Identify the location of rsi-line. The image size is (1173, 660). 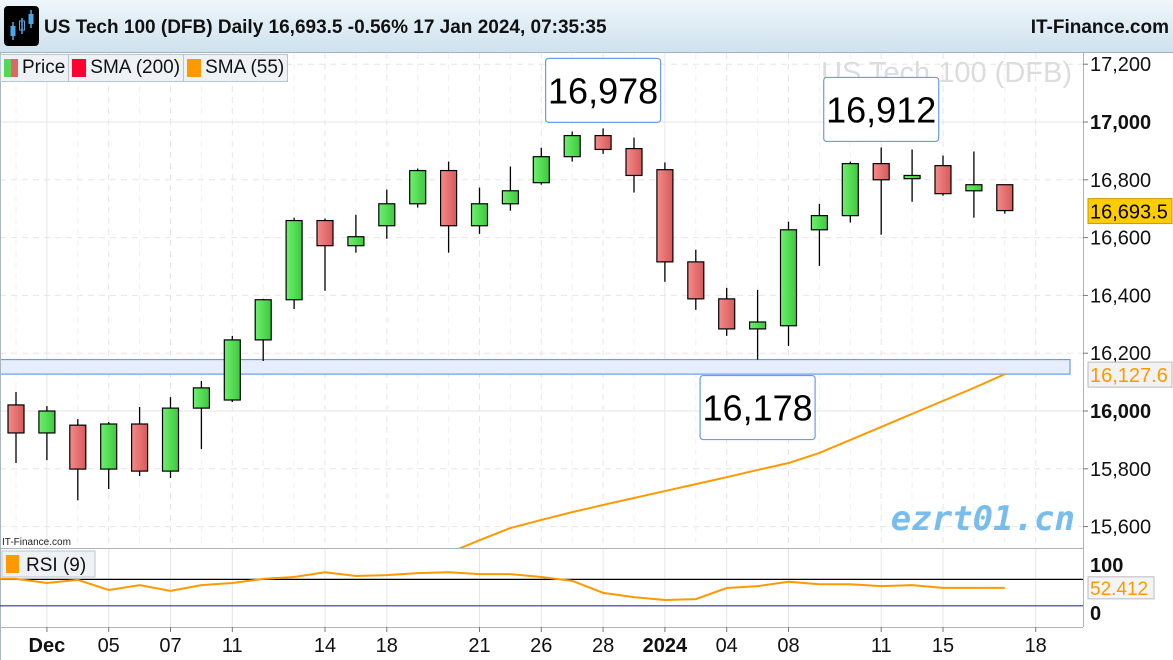
(502, 586).